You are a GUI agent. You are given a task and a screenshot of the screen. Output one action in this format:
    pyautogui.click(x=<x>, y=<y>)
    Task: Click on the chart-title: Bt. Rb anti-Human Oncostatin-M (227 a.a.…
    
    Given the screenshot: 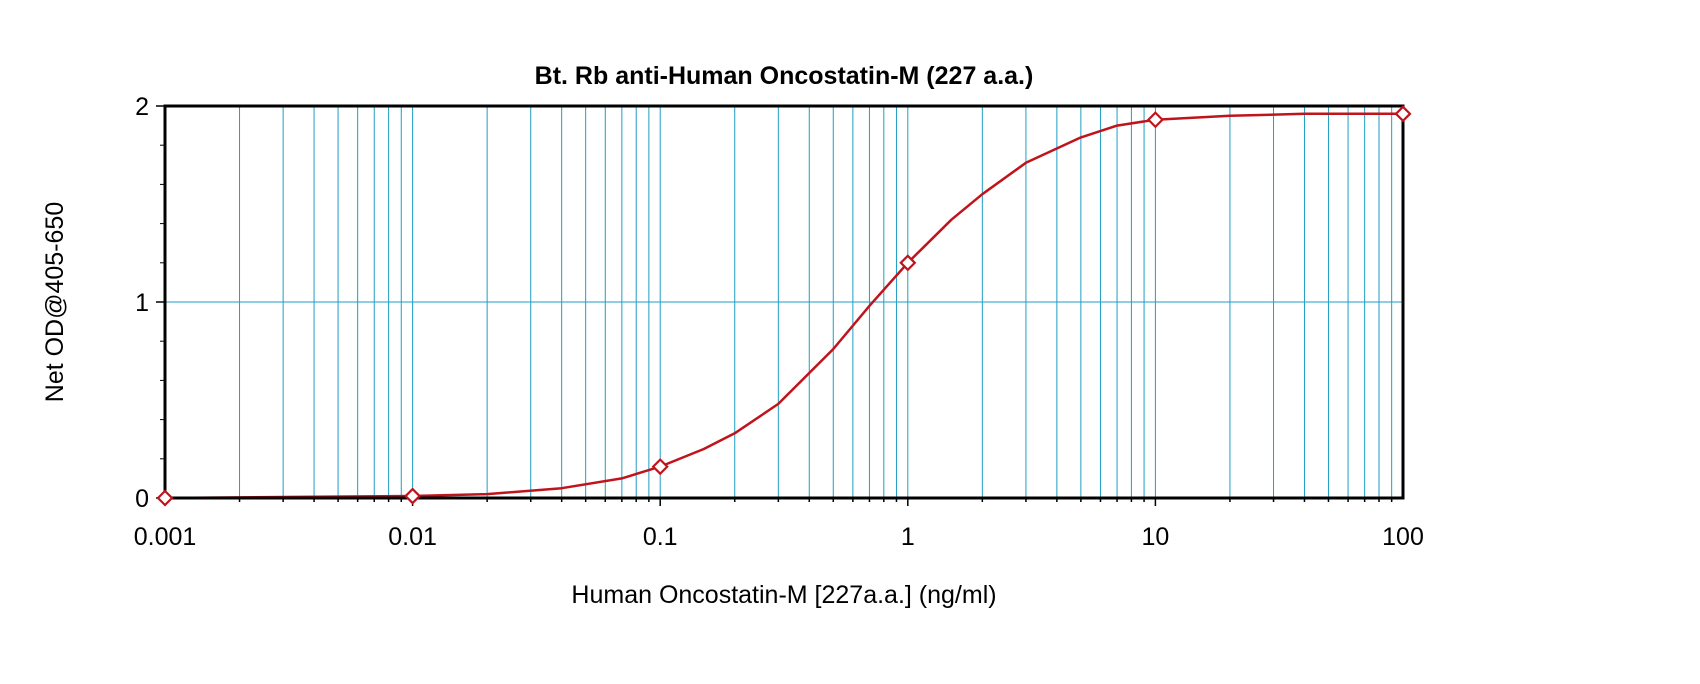 What is the action you would take?
    pyautogui.click(x=784, y=76)
    